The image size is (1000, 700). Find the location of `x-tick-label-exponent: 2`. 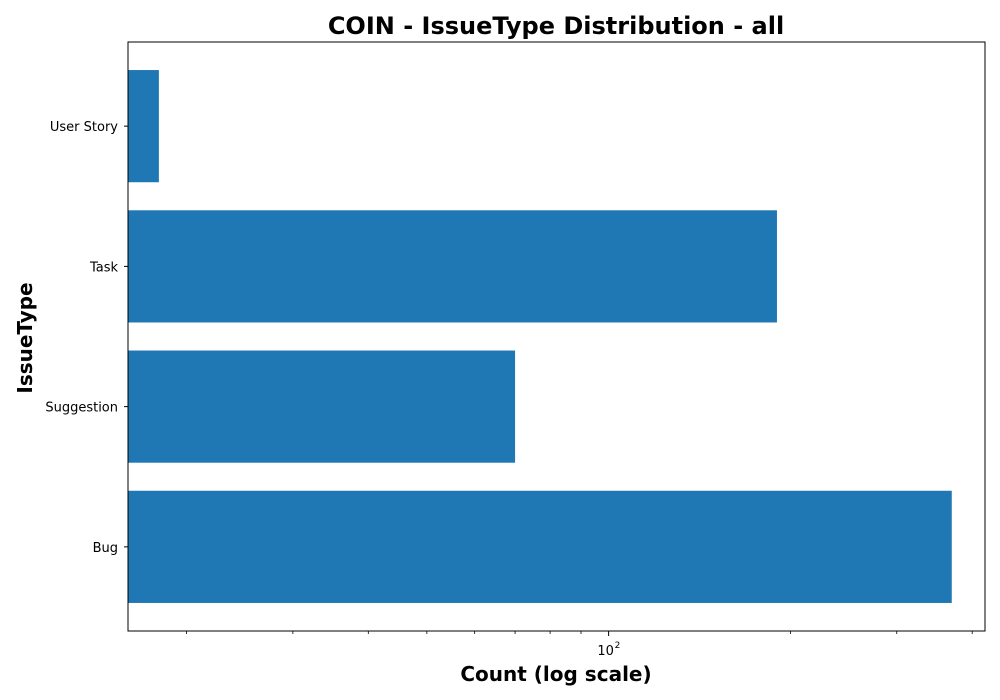

x-tick-label-exponent: 2 is located at coordinates (618, 646).